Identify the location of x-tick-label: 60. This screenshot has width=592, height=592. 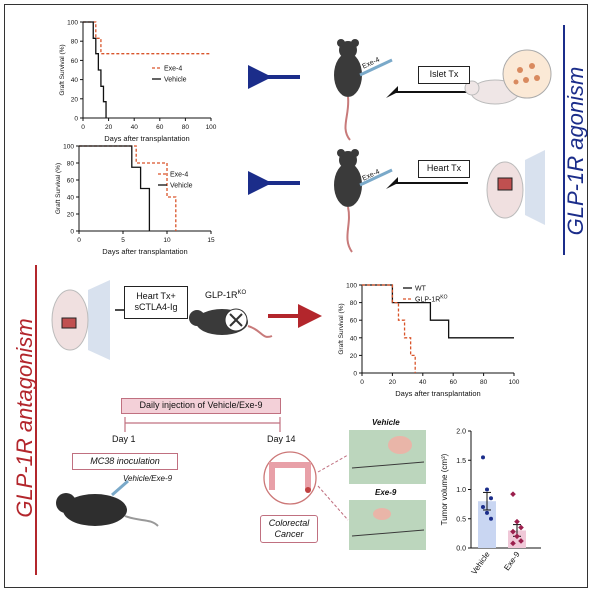
(454, 382).